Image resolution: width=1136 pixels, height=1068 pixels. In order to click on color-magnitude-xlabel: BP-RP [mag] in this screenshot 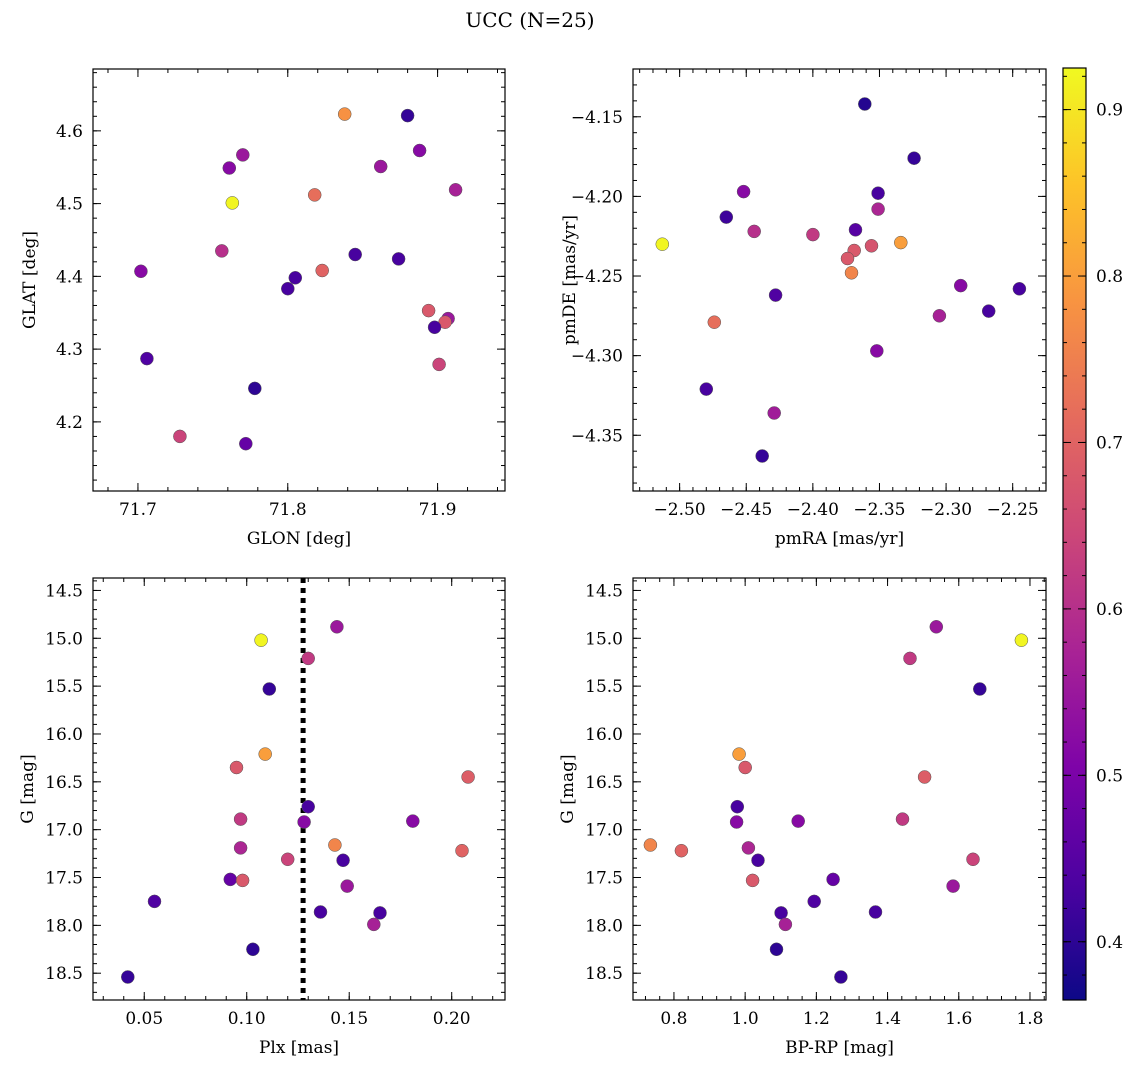, I will do `click(839, 1048)`.